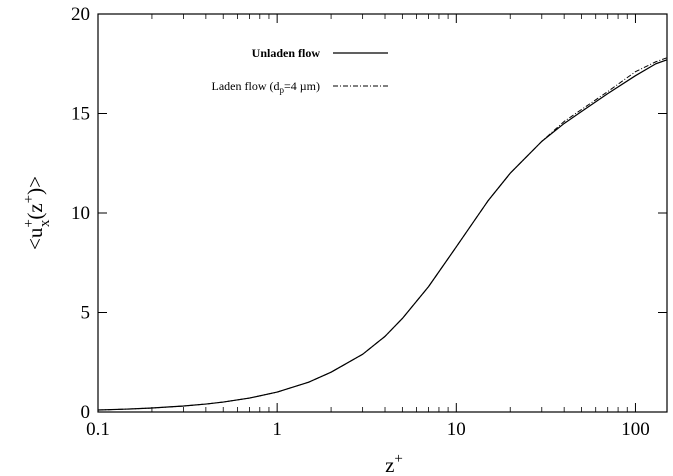  What do you see at coordinates (45, 223) in the screenshot?
I see `y-axis-label-sub: x` at bounding box center [45, 223].